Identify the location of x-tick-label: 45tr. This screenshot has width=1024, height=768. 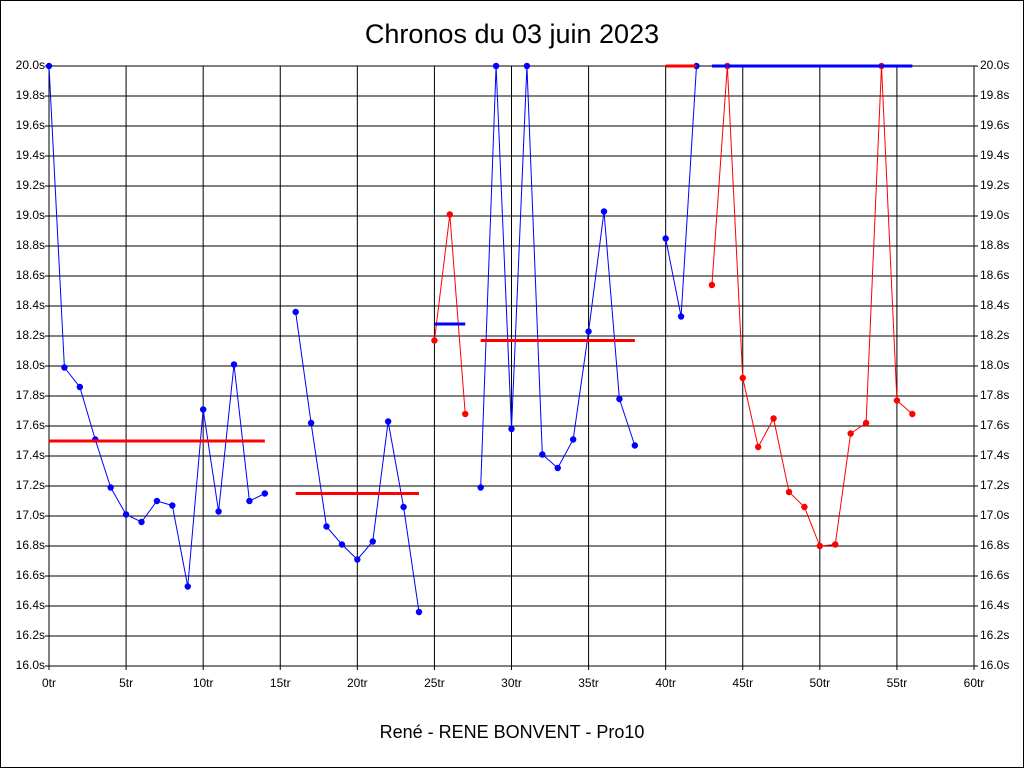
(742, 683).